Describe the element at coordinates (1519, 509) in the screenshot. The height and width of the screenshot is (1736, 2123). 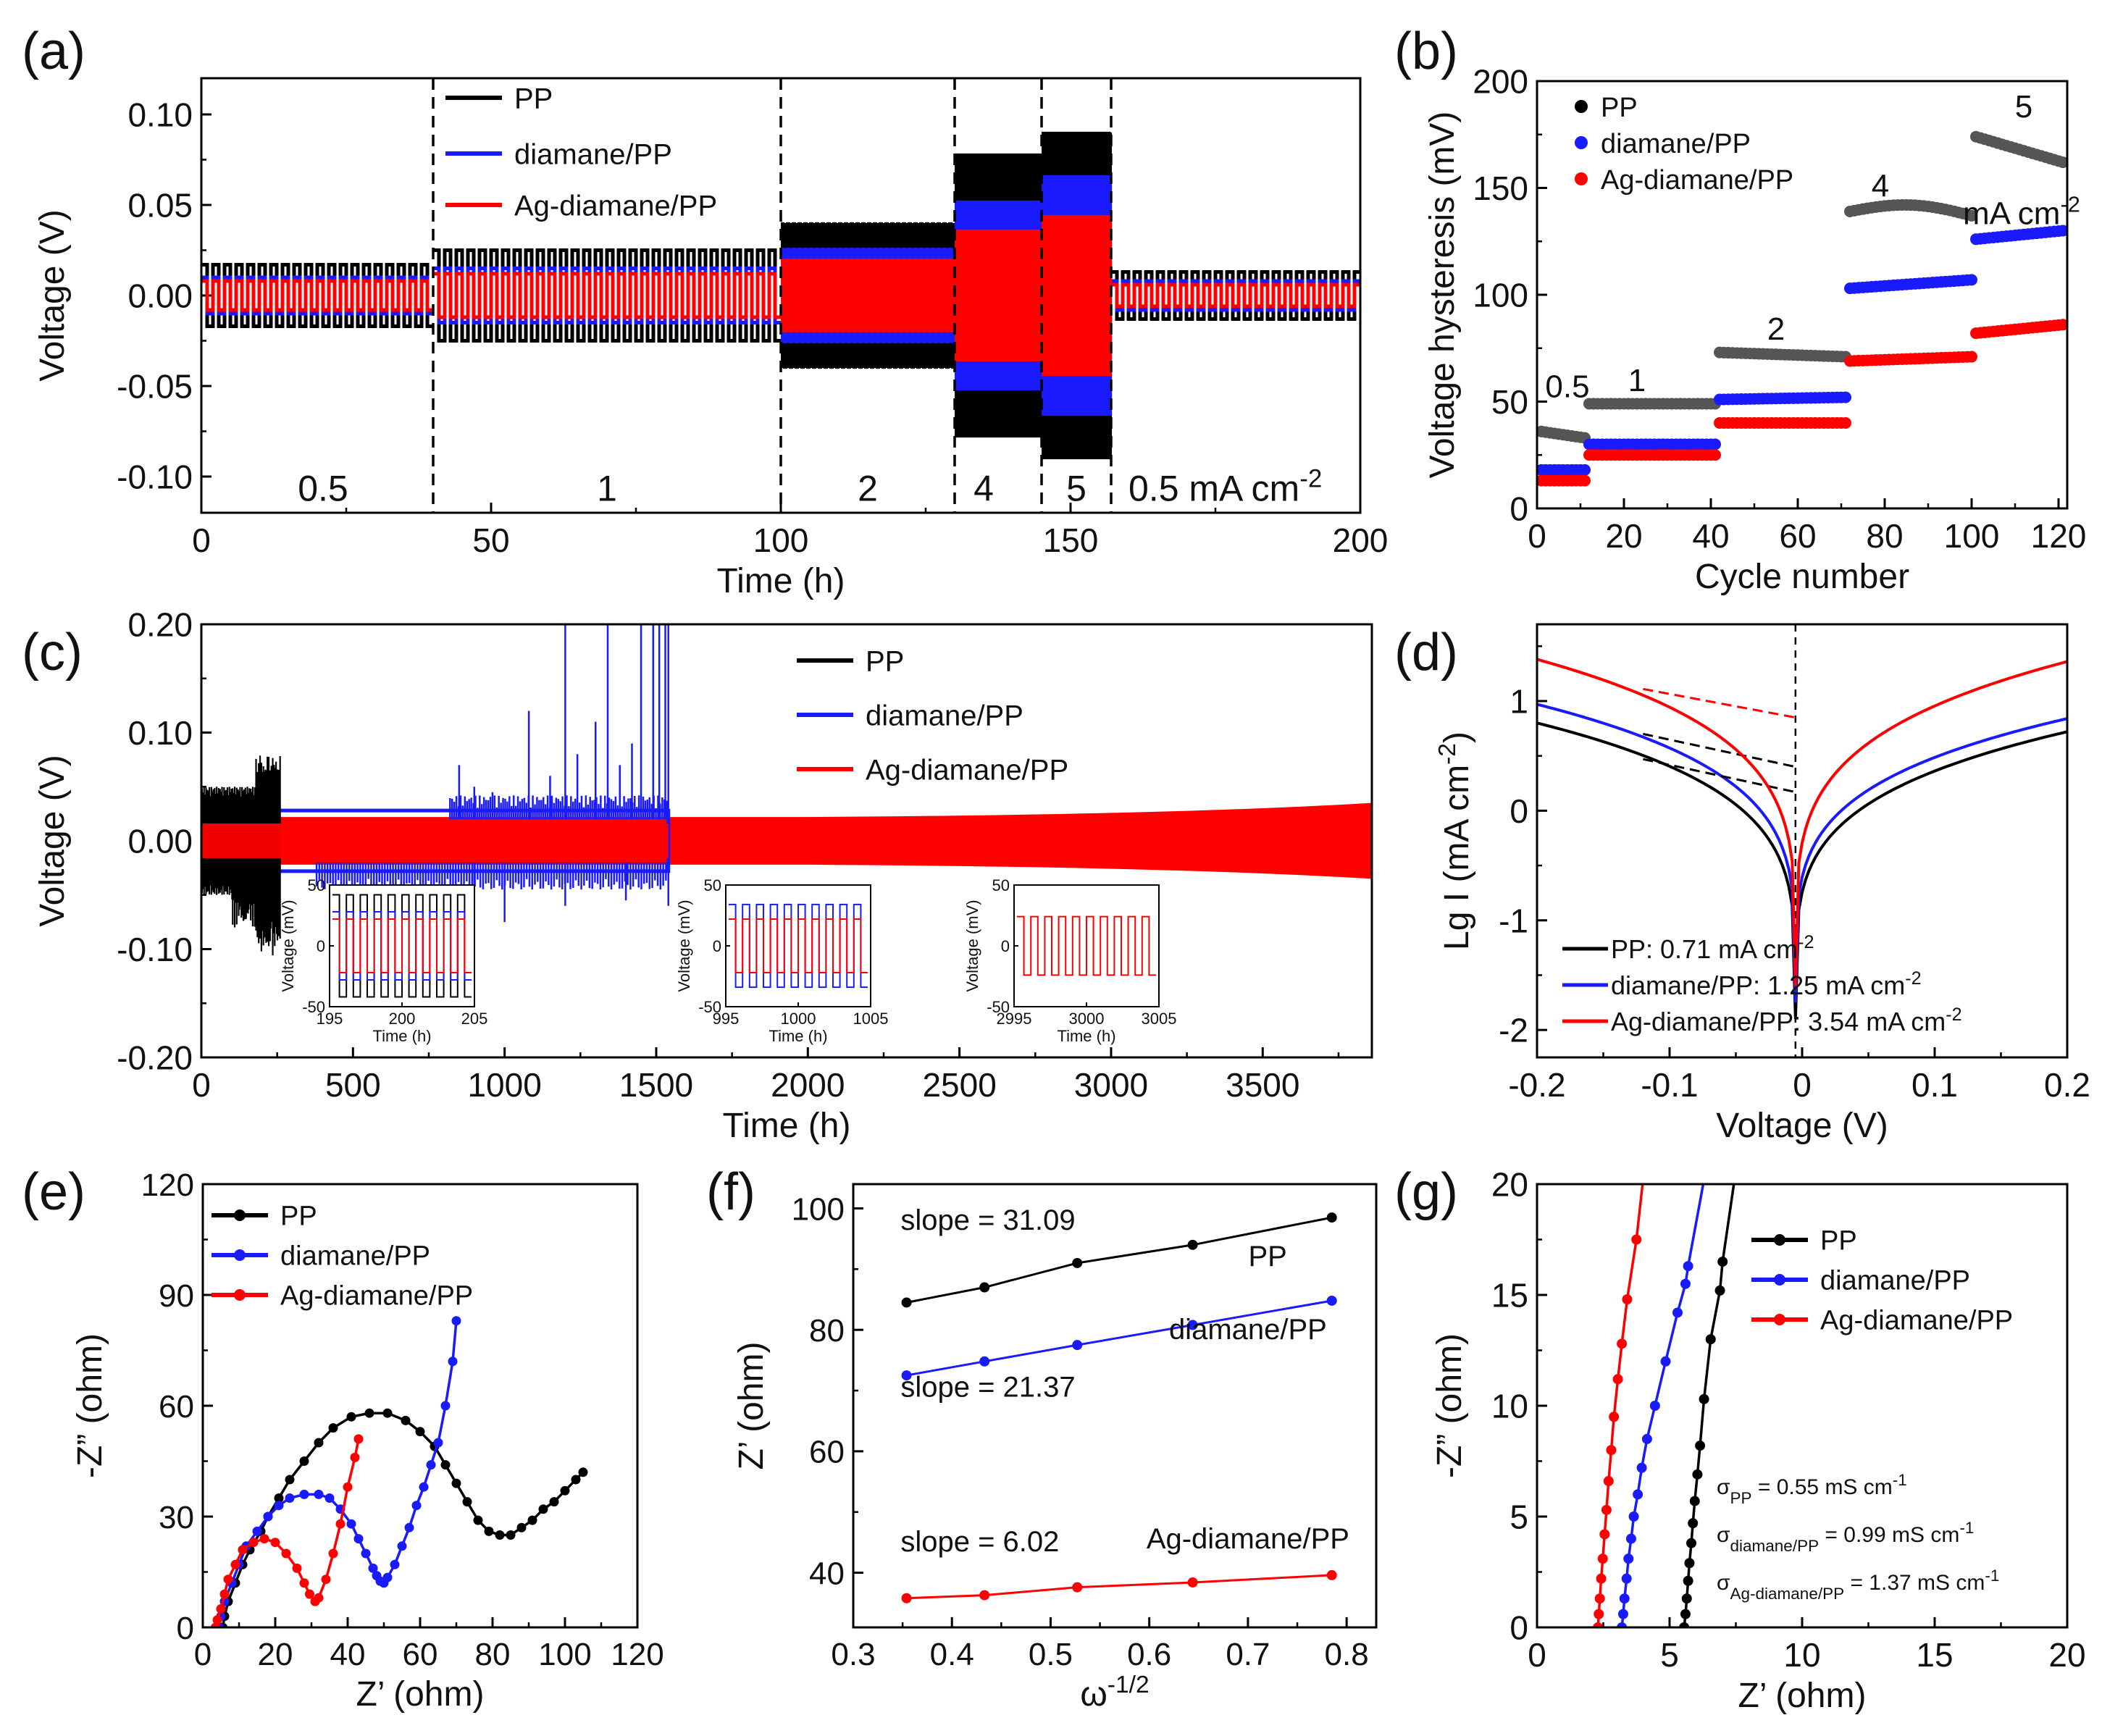
I see `y-tick-label: 0` at that location.